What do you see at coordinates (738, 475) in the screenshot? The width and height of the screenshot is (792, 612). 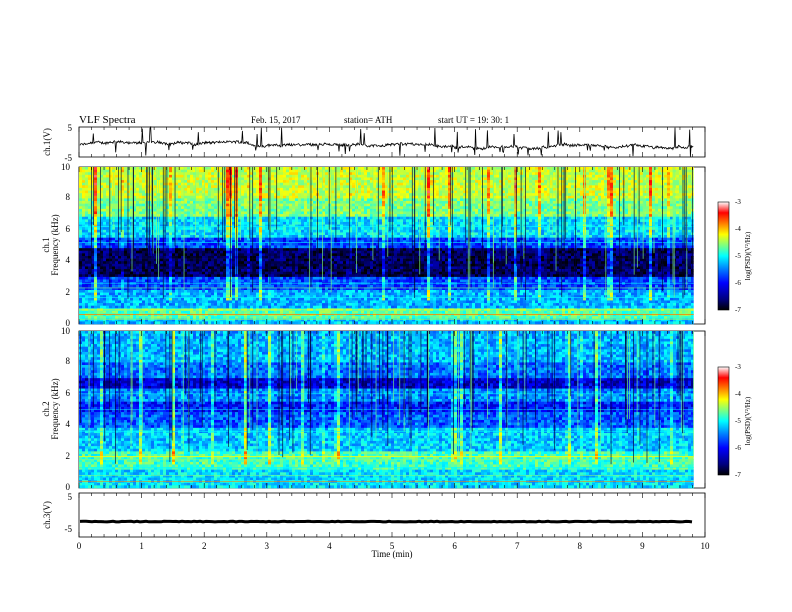 I see `ch2-cbar-tick: -7` at bounding box center [738, 475].